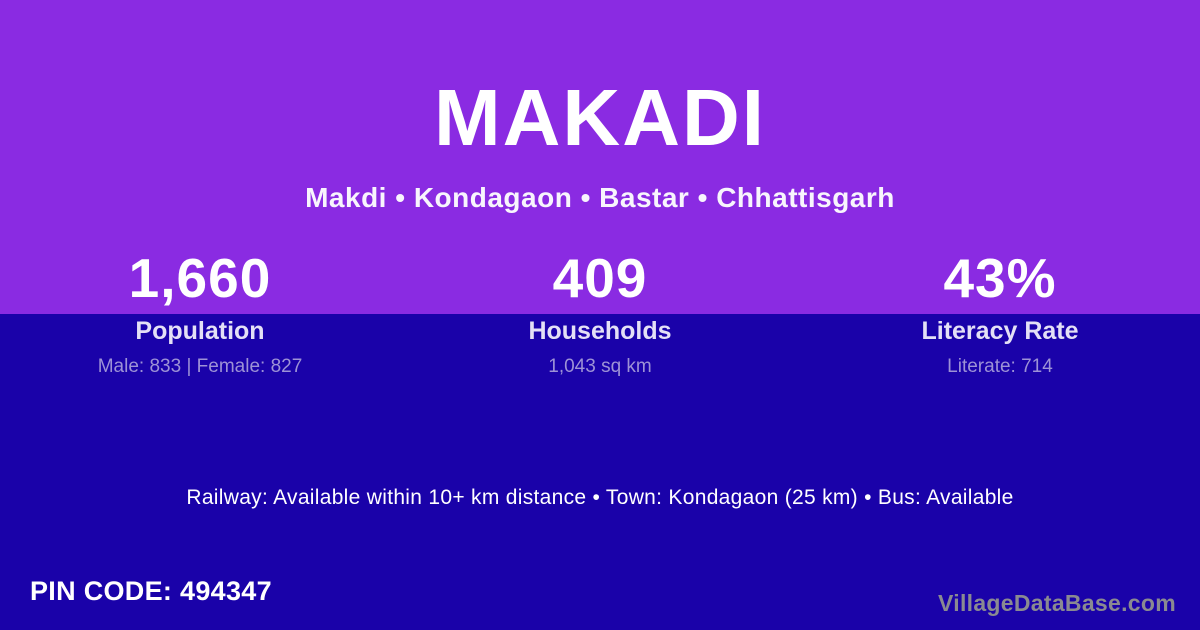  Describe the element at coordinates (200, 366) in the screenshot. I see `population-detail: Male: 833 | Female: 827` at that location.